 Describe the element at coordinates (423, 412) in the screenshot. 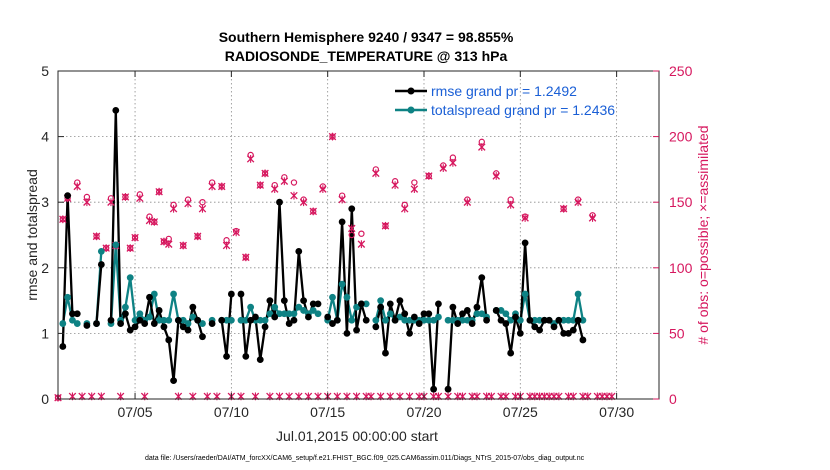

I see `x-tick-label: 07/20` at that location.